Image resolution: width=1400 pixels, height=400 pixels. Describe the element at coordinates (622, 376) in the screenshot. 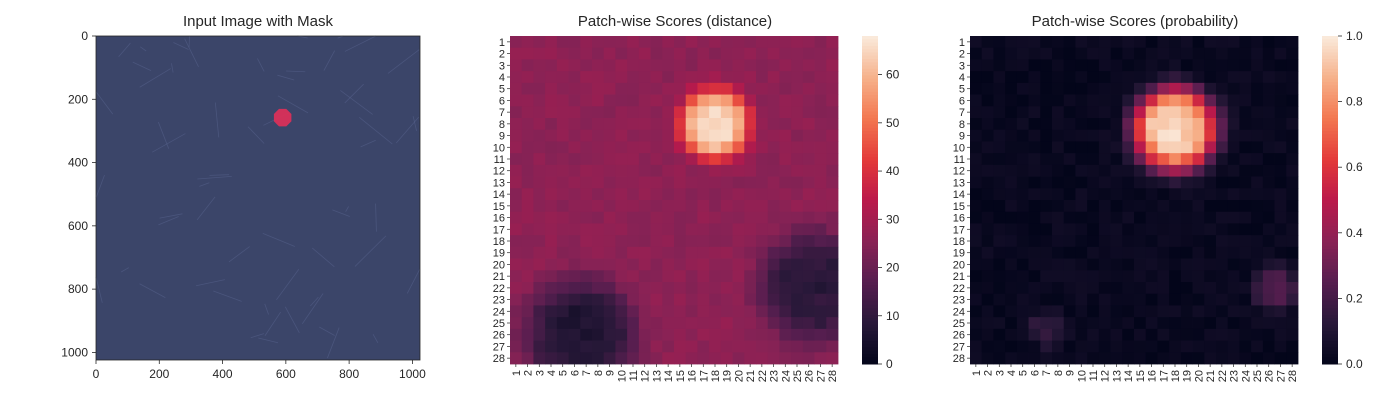

I see `x-tick-label: 10` at that location.